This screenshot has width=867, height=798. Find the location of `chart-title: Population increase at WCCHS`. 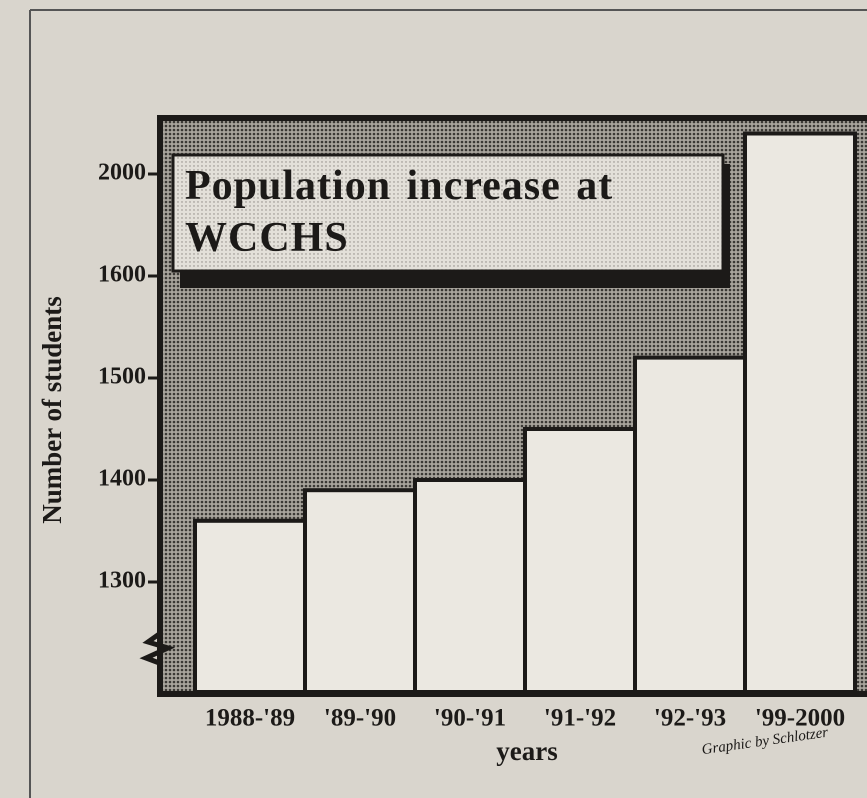

chart-title: Population increase at WCCHS is located at coordinates (399, 212).